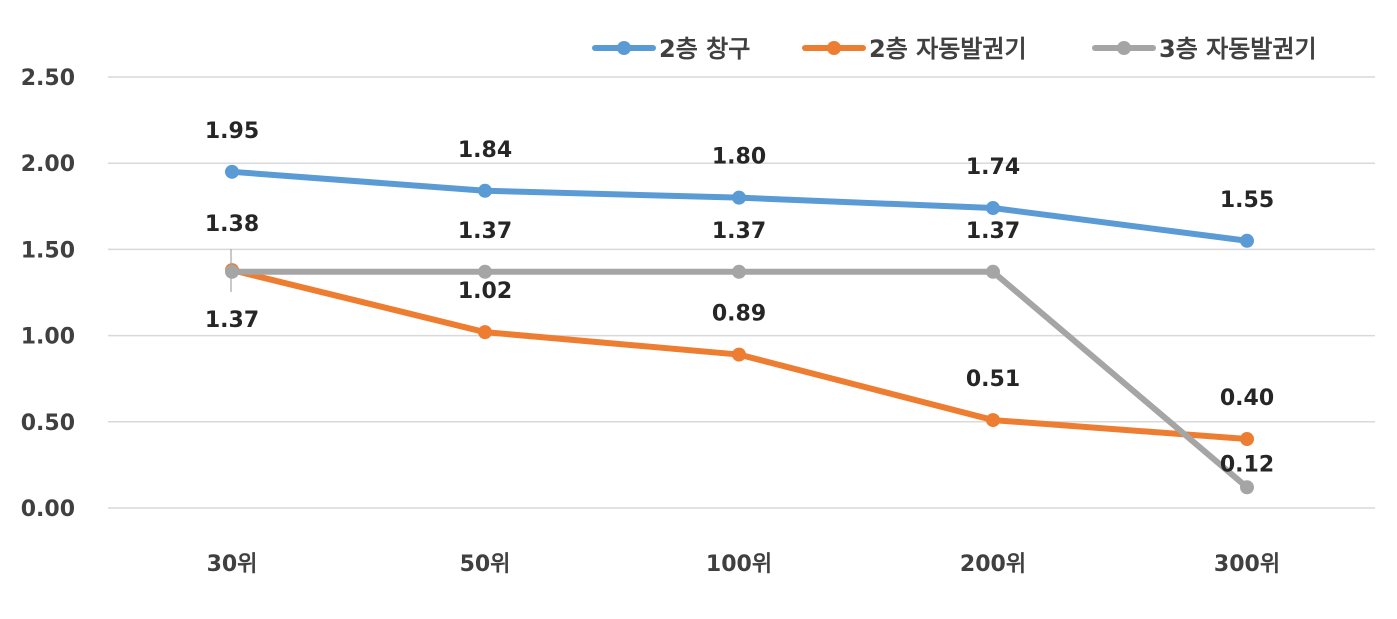  Describe the element at coordinates (485, 150) in the screenshot. I see `data-label: 1.84` at that location.